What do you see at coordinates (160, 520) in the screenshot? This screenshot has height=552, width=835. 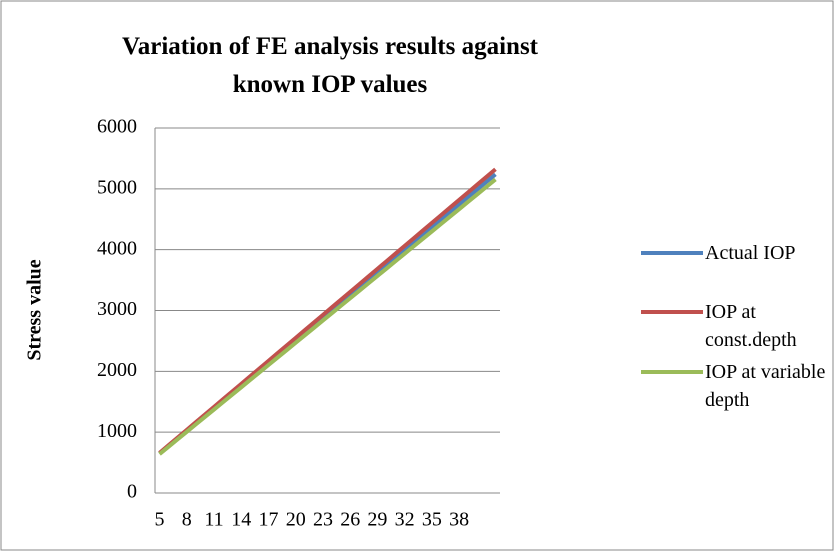 I see `x-tick-label: 5` at bounding box center [160, 520].